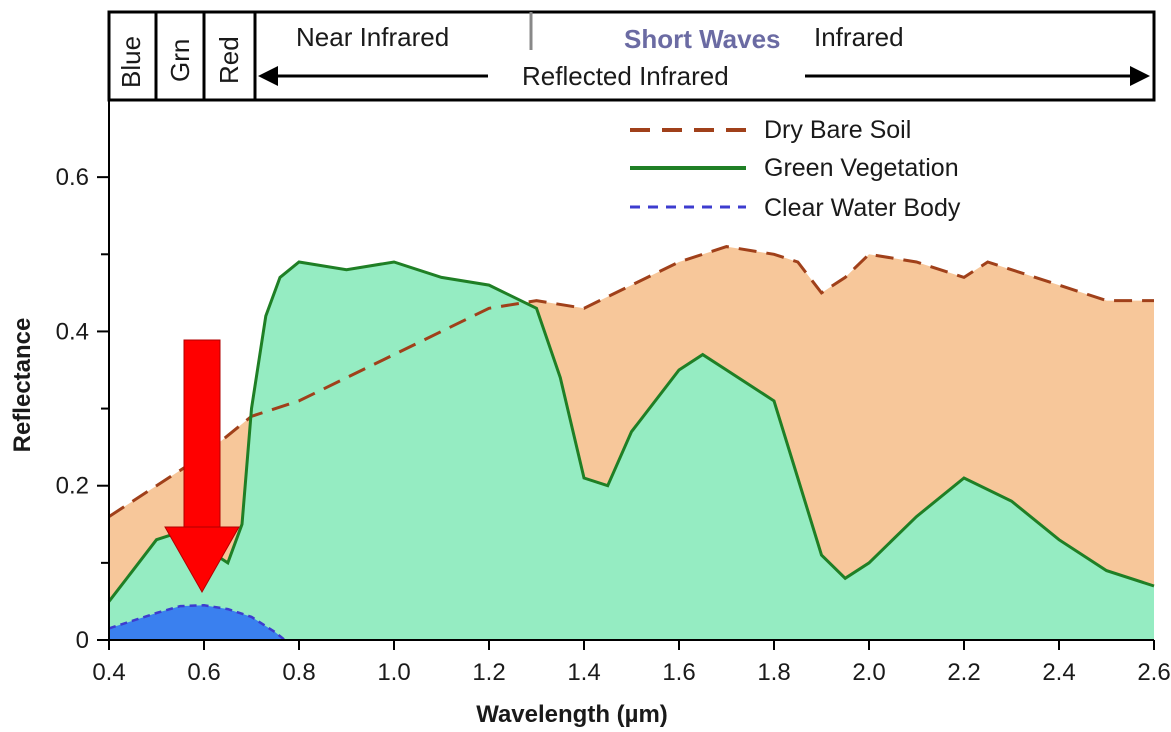 The width and height of the screenshot is (1171, 732). Describe the element at coordinates (298, 672) in the screenshot. I see `x-tick-label: 0.8` at that location.